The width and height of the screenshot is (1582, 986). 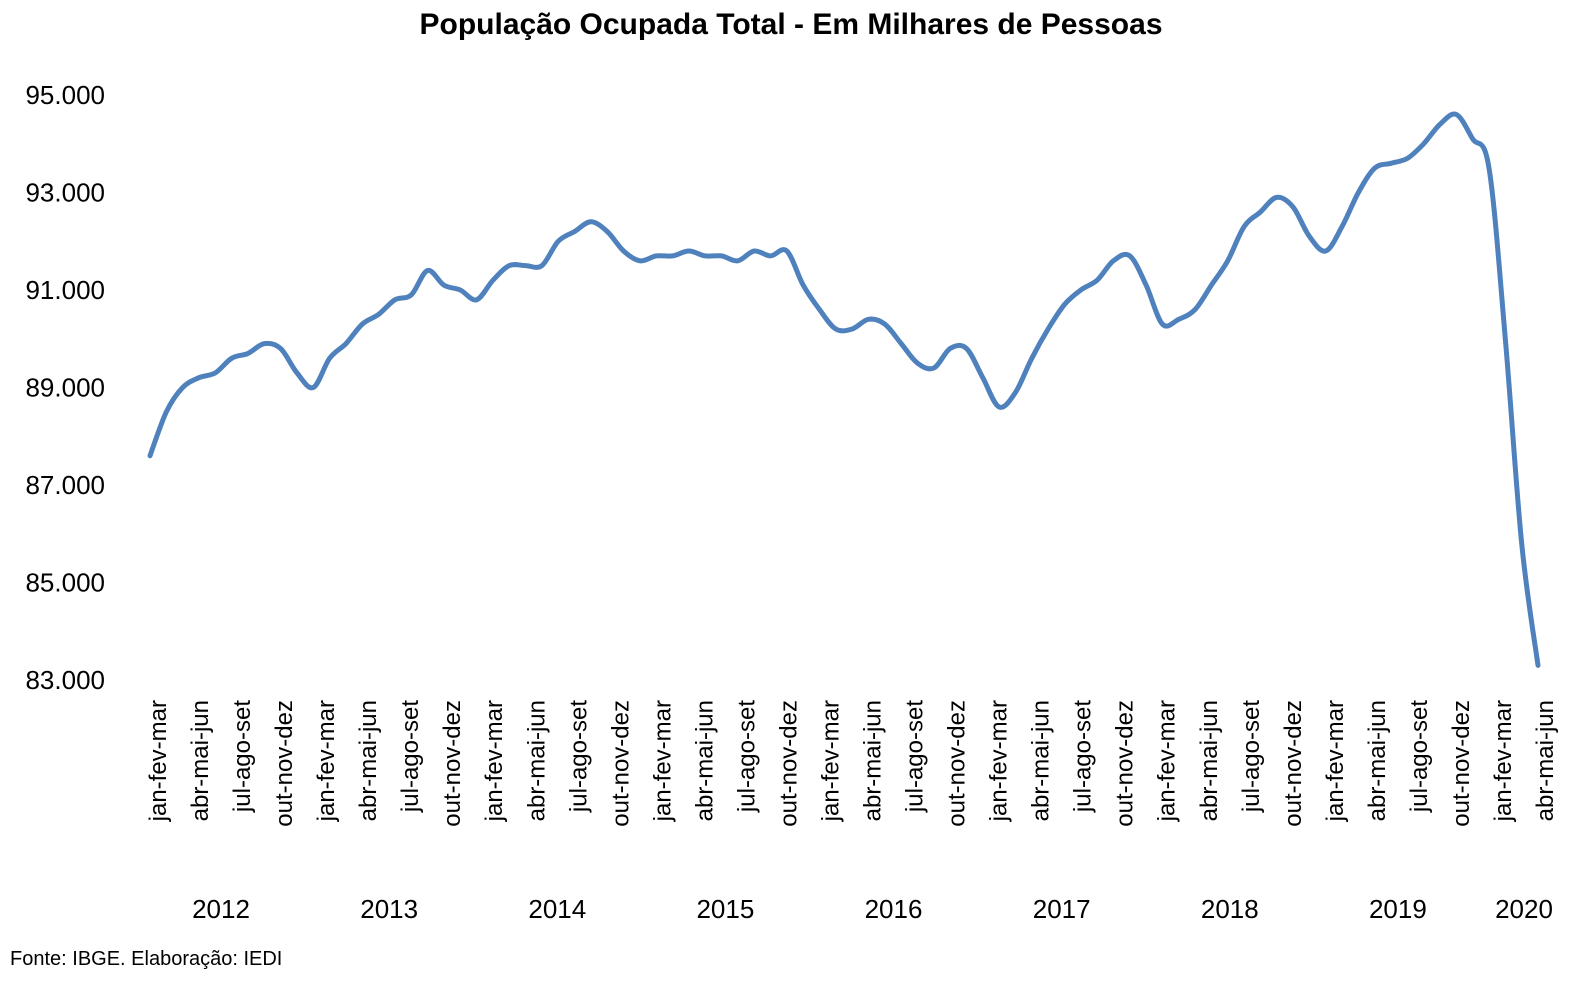 What do you see at coordinates (221, 909) in the screenshot?
I see `year-label: 2012` at bounding box center [221, 909].